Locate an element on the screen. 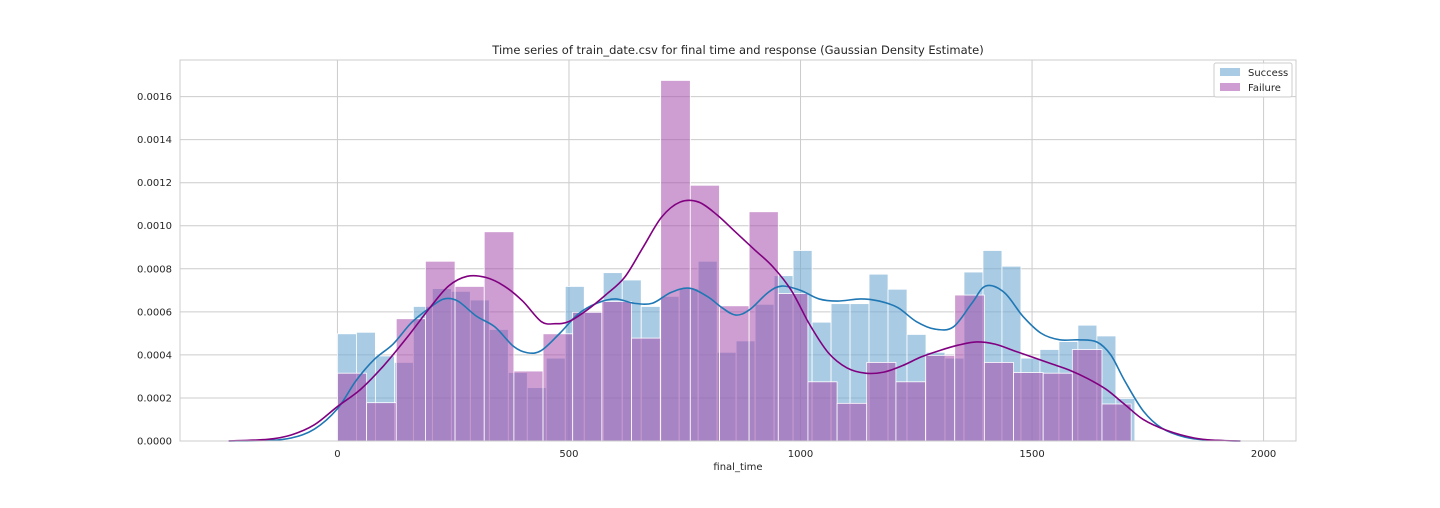 This screenshot has height=508, width=1440. legend-swatch-success is located at coordinates (1230, 72).